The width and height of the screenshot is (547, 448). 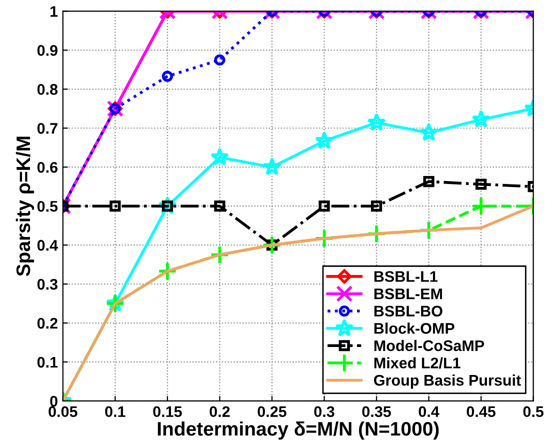 What do you see at coordinates (447, 381) in the screenshot?
I see `legend-label: Group Basis Pursuit` at bounding box center [447, 381].